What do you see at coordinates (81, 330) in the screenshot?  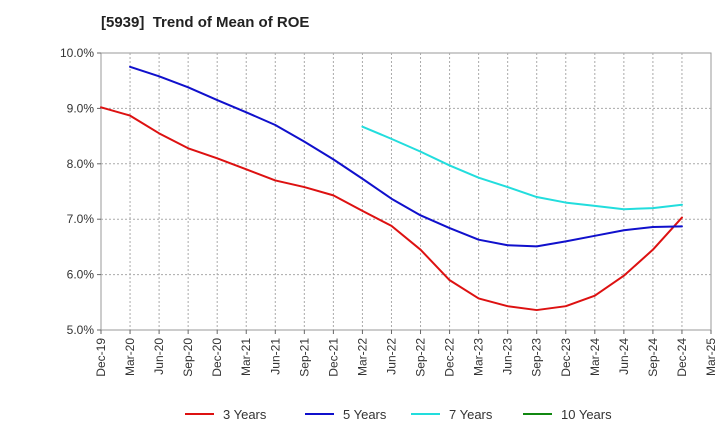 I see `y-tick-label: 5.0%` at bounding box center [81, 330].